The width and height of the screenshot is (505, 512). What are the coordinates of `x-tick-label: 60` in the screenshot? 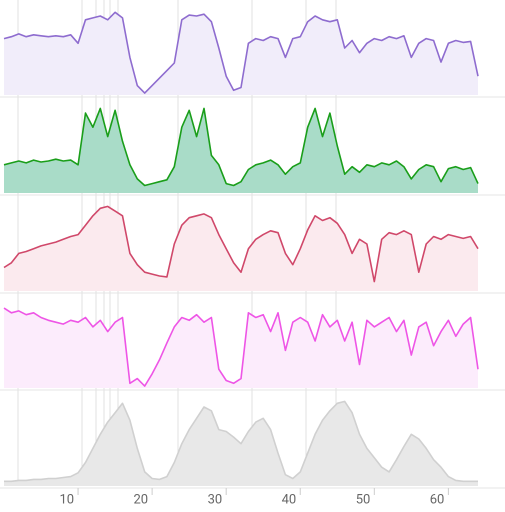 It's located at (437, 499).